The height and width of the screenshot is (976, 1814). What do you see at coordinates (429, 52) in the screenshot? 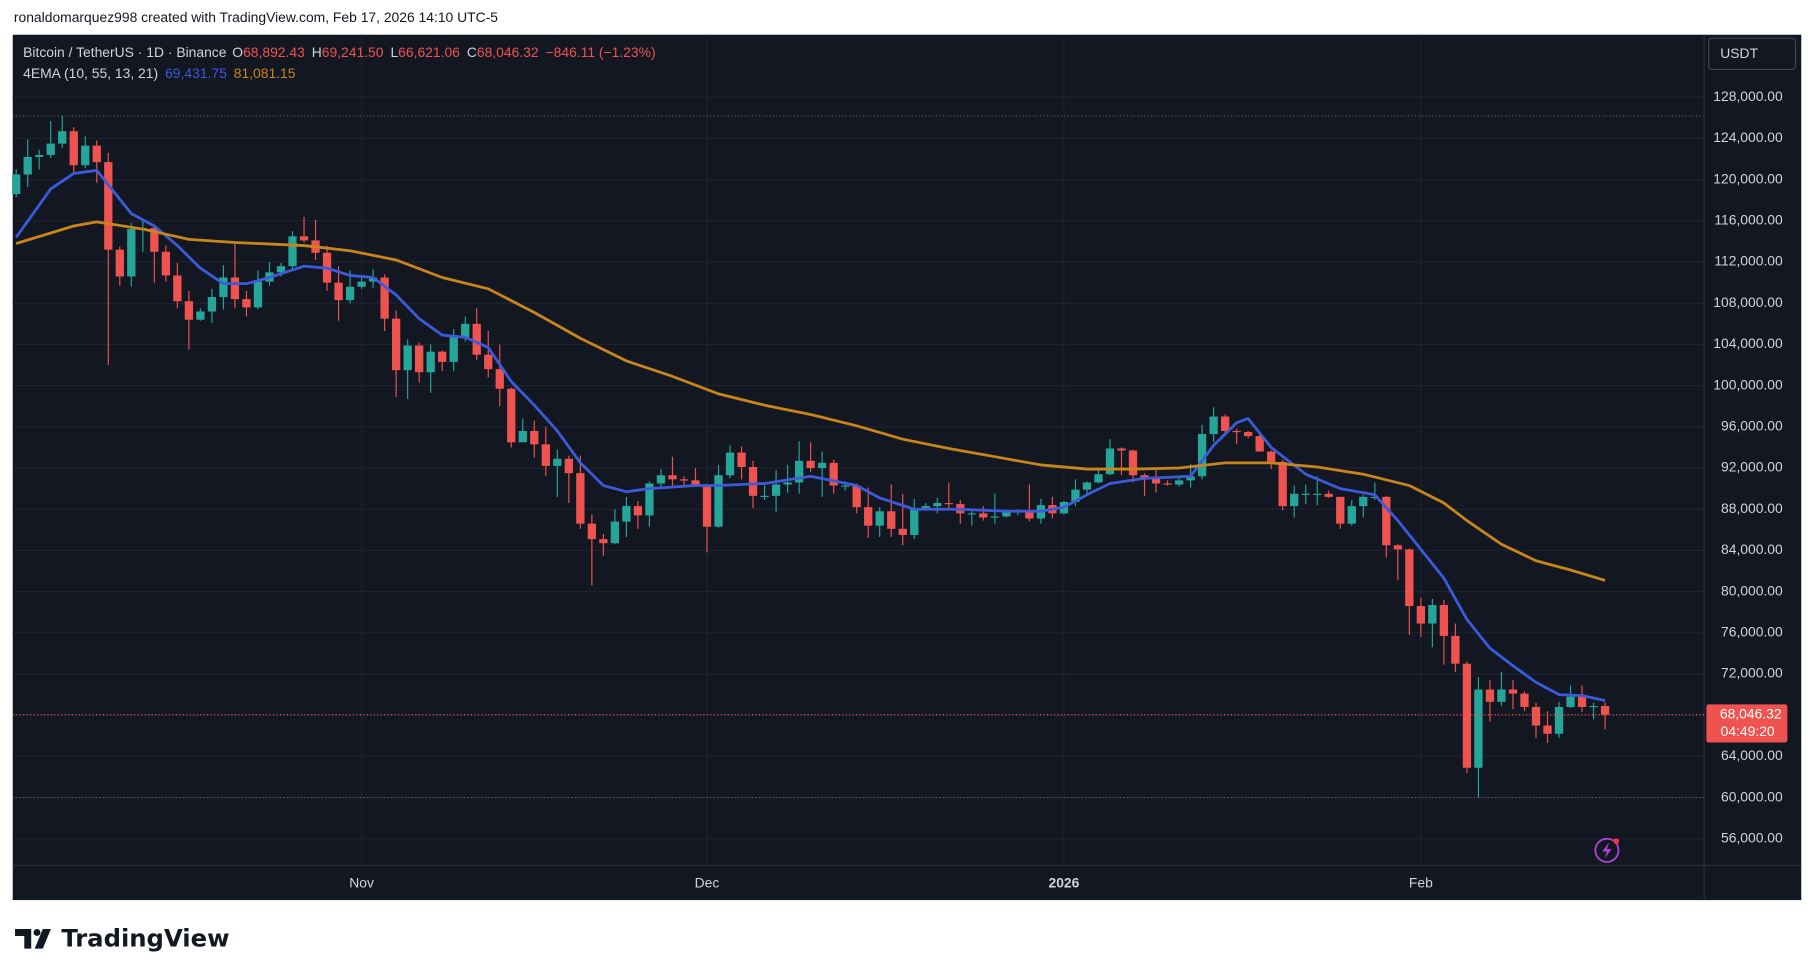
I see `ohlc-value: 66,621.06` at bounding box center [429, 52].